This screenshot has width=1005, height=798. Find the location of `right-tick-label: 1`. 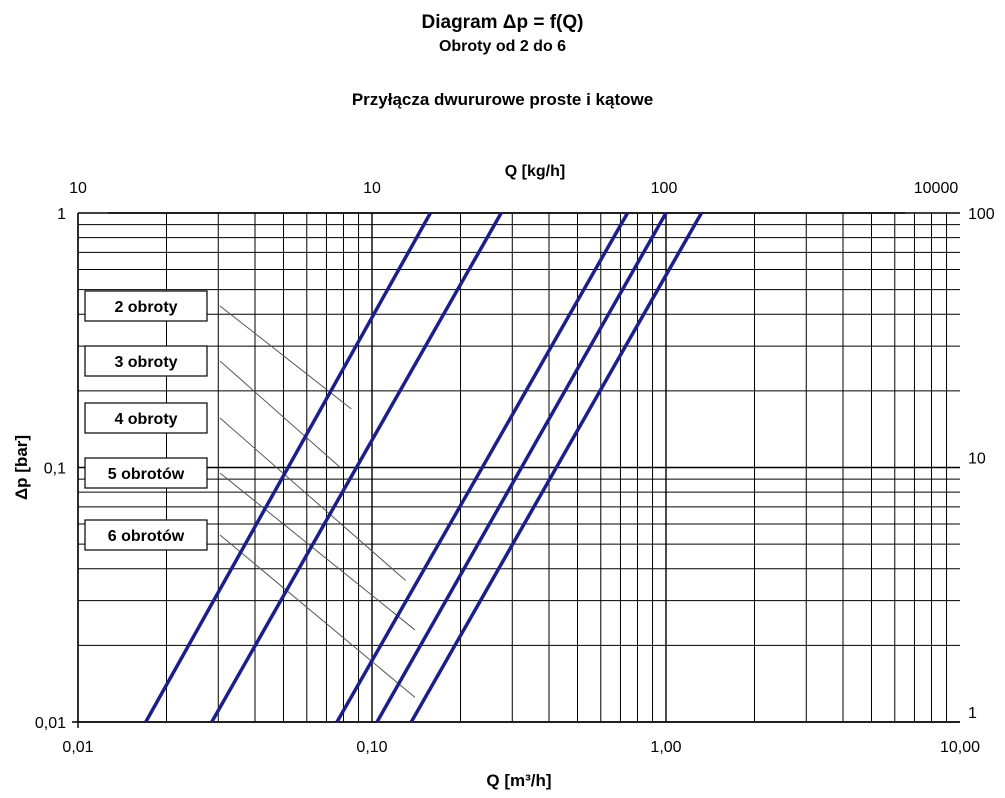

right-tick-label: 1 is located at coordinates (972, 713).